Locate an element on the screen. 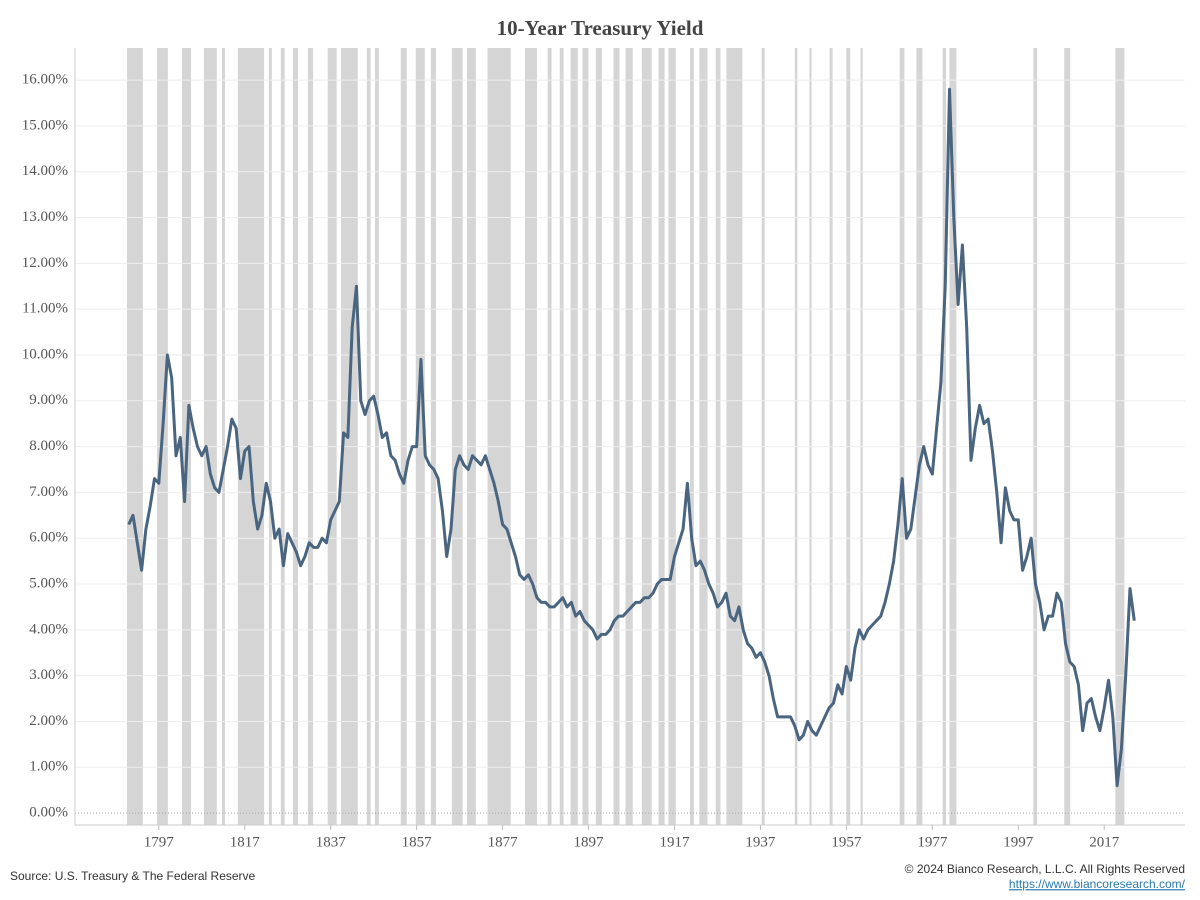 The height and width of the screenshot is (900, 1200). x-tick-label: 1957 is located at coordinates (846, 842).